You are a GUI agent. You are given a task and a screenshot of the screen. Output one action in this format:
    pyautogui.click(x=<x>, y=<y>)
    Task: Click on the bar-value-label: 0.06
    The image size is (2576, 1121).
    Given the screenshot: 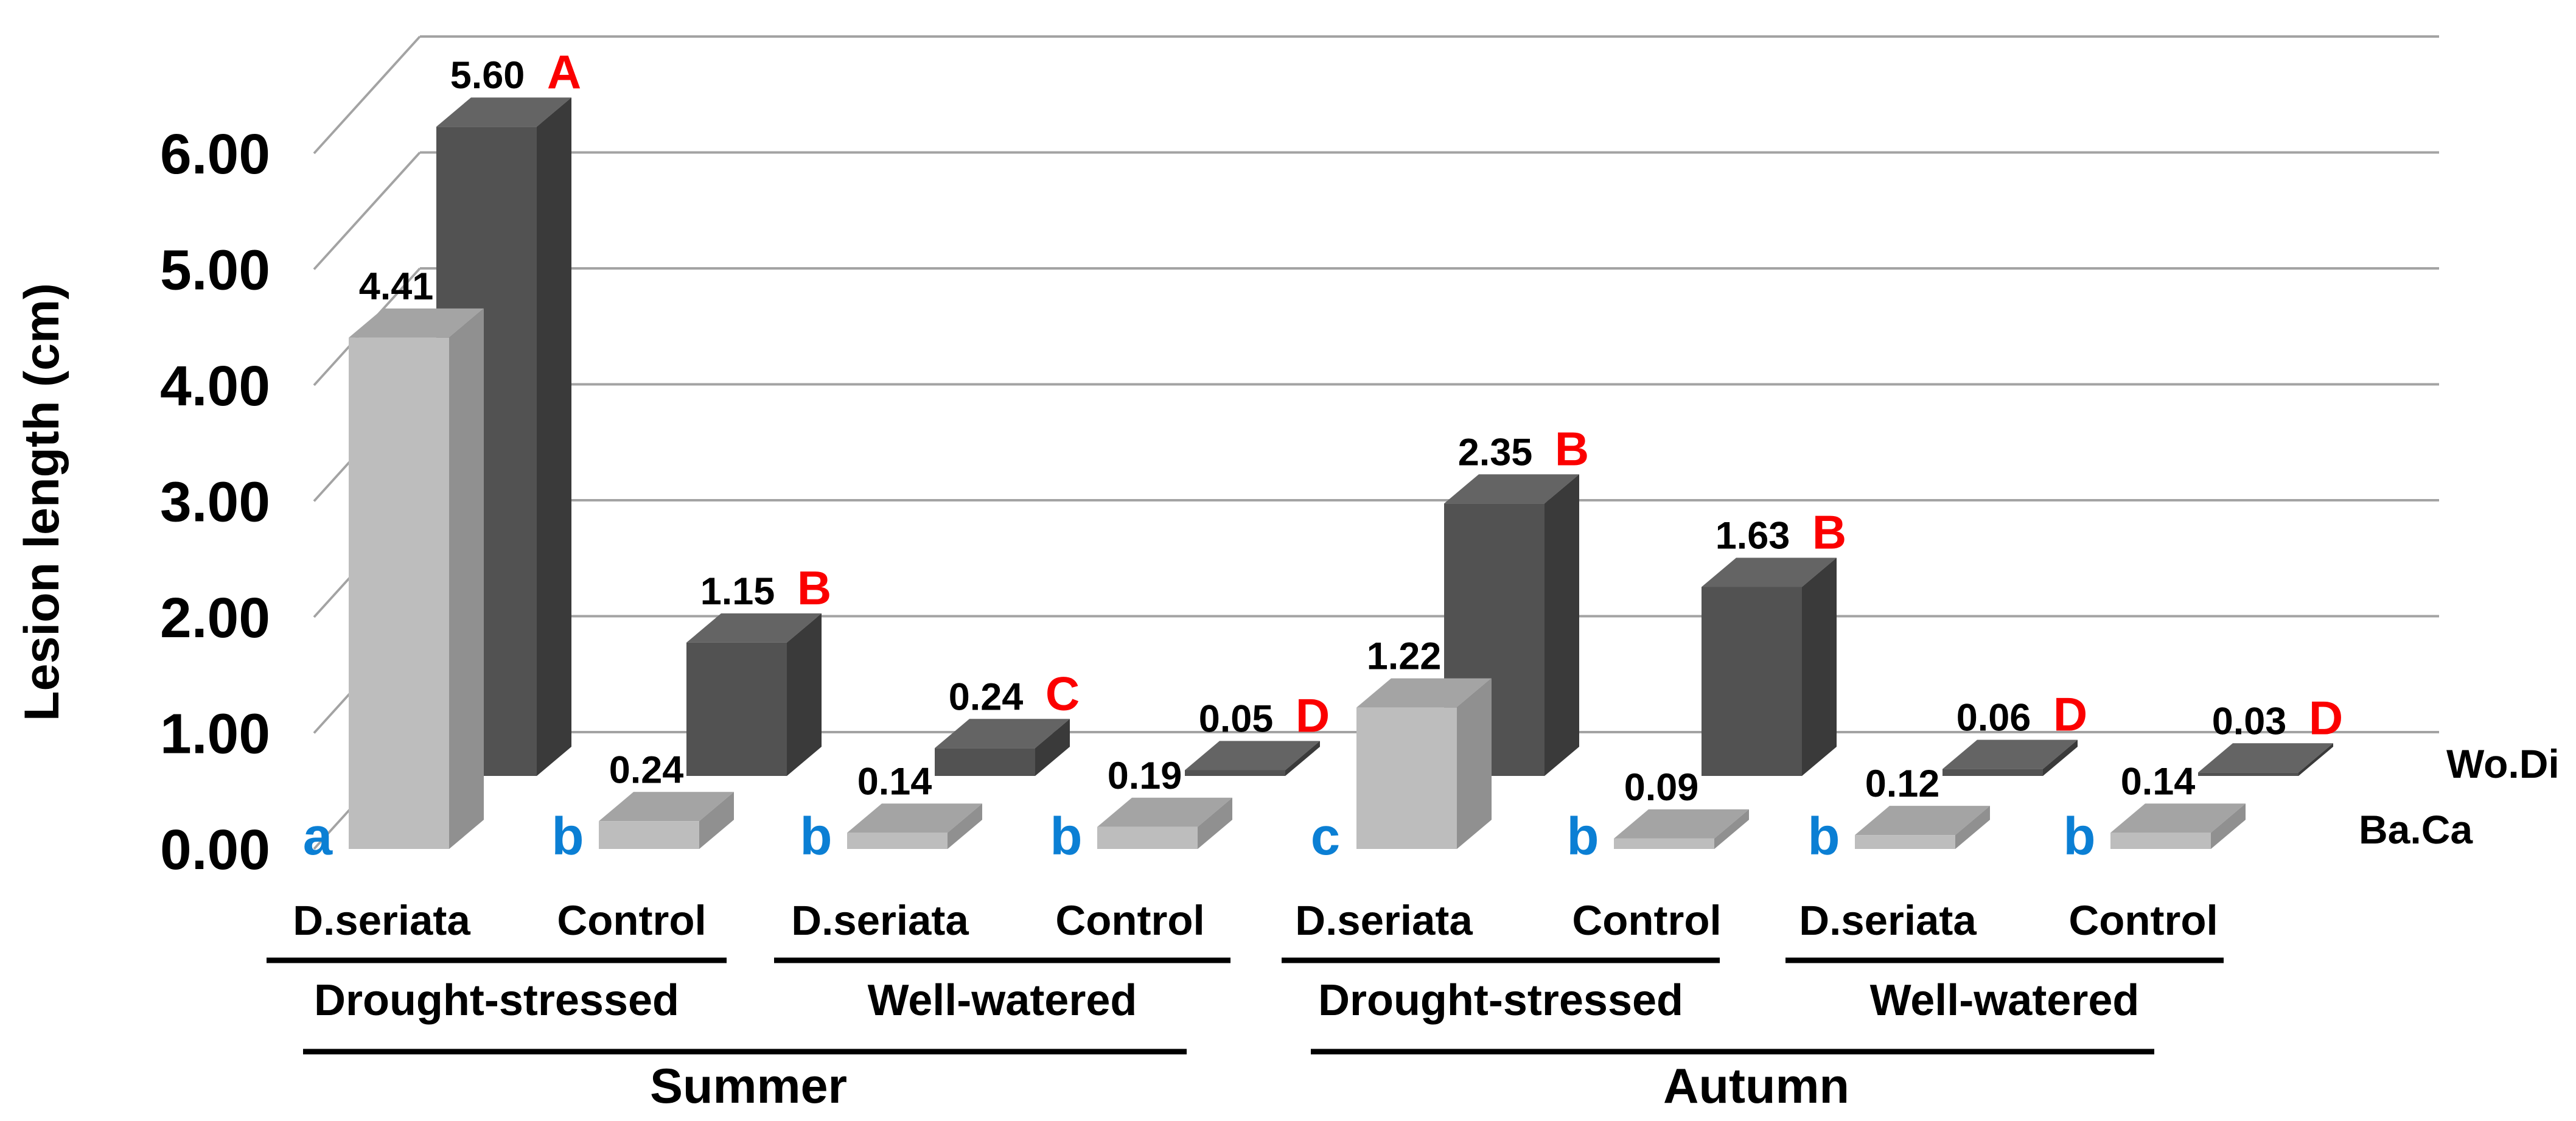 What is the action you would take?
    pyautogui.click(x=1993, y=718)
    